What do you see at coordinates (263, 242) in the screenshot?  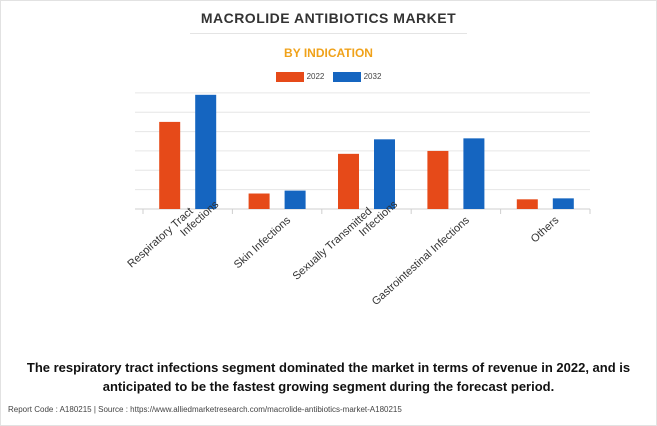 I see `x-tick-label-1: Skin Infections` at bounding box center [263, 242].